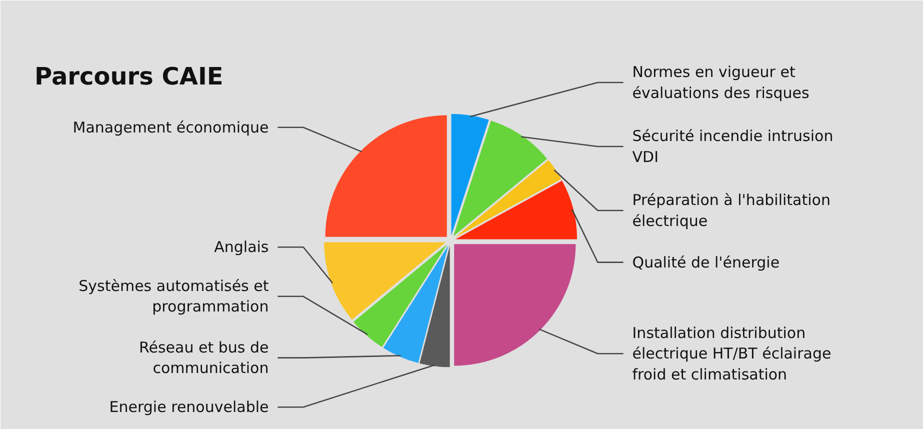 Image resolution: width=923 pixels, height=429 pixels. What do you see at coordinates (189, 407) in the screenshot?
I see `slice-label: Energie renouvelable` at bounding box center [189, 407].